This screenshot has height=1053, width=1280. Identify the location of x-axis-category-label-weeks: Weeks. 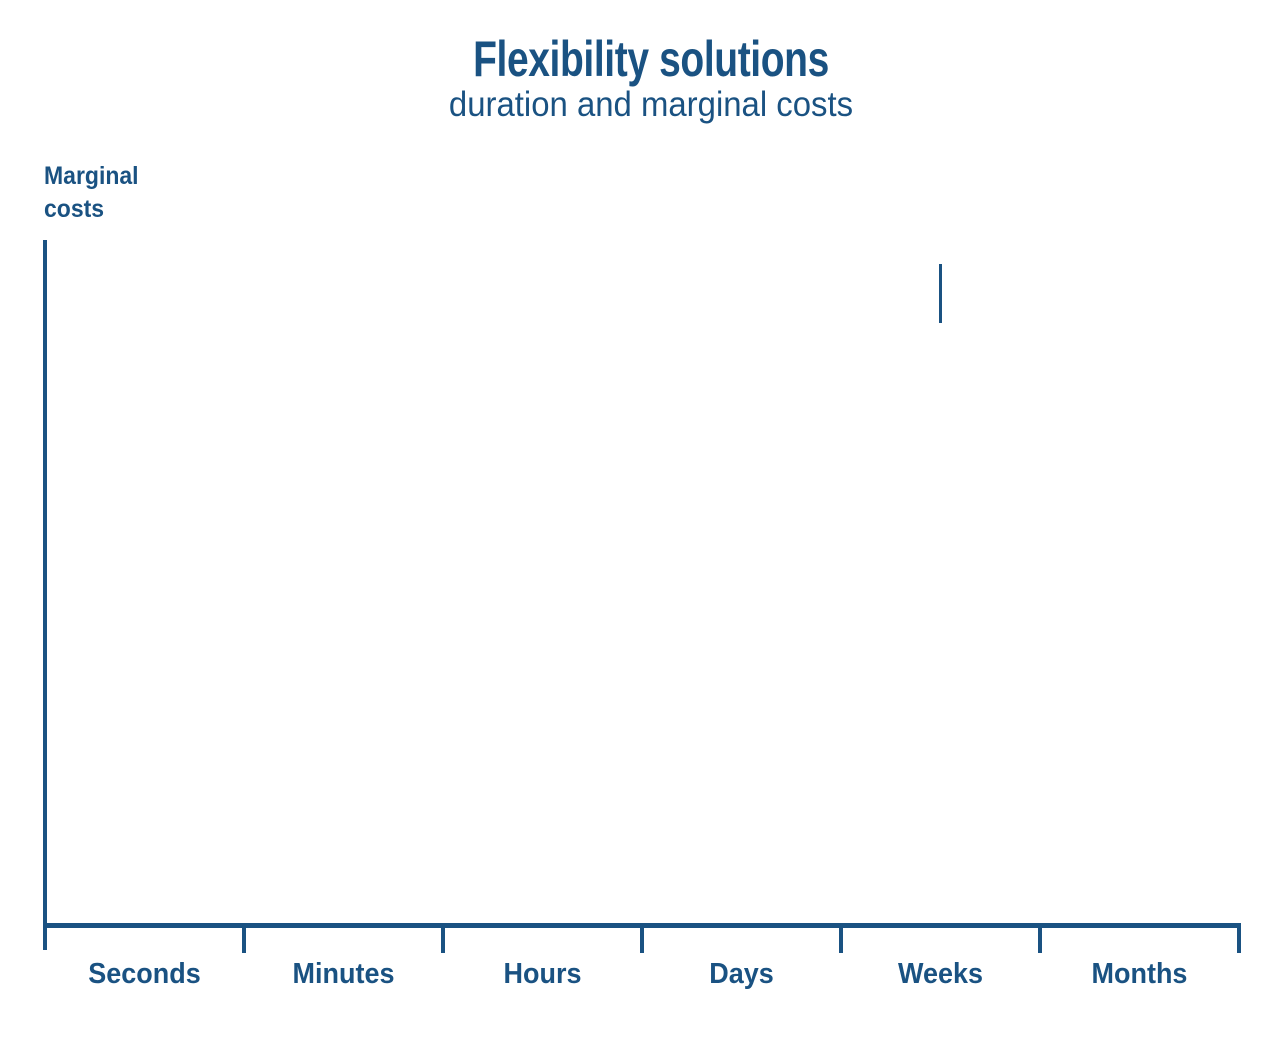
(940, 974).